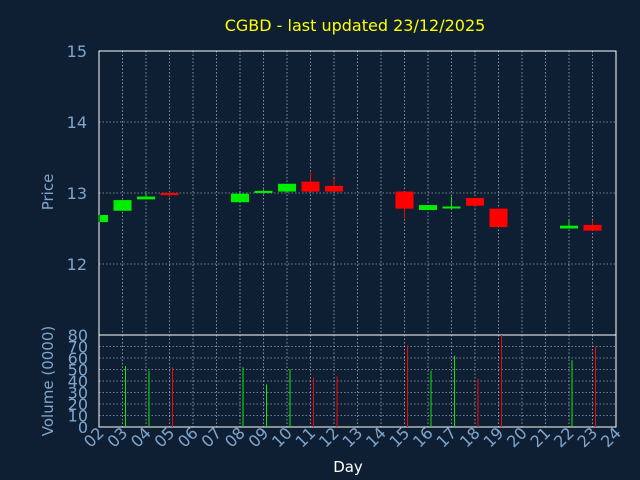 The width and height of the screenshot is (640, 480). I want to click on x-axis-label: Day, so click(348, 467).